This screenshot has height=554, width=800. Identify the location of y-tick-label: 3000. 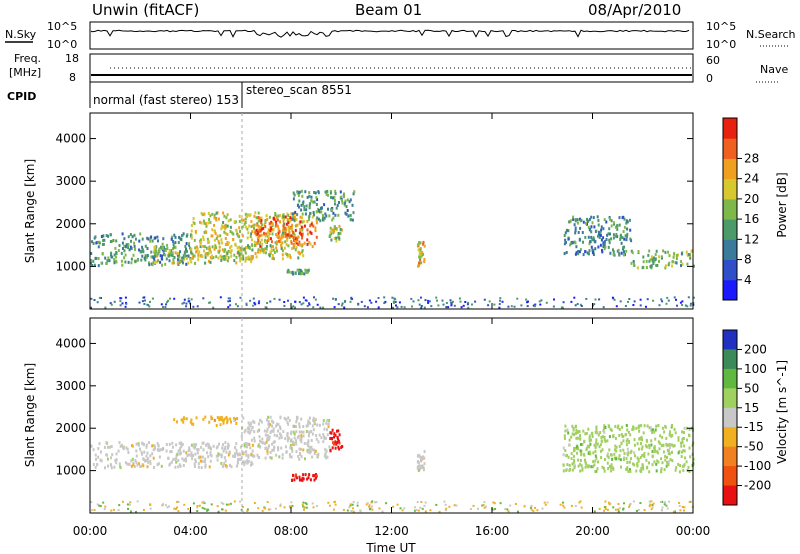
(70, 386).